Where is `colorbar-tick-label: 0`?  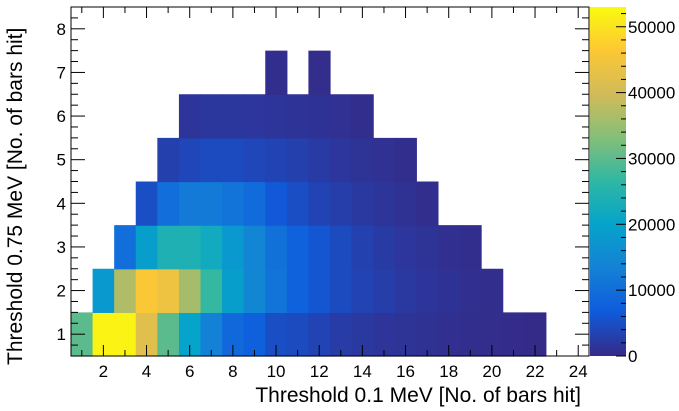 colorbar-tick-label: 0 is located at coordinates (632, 356).